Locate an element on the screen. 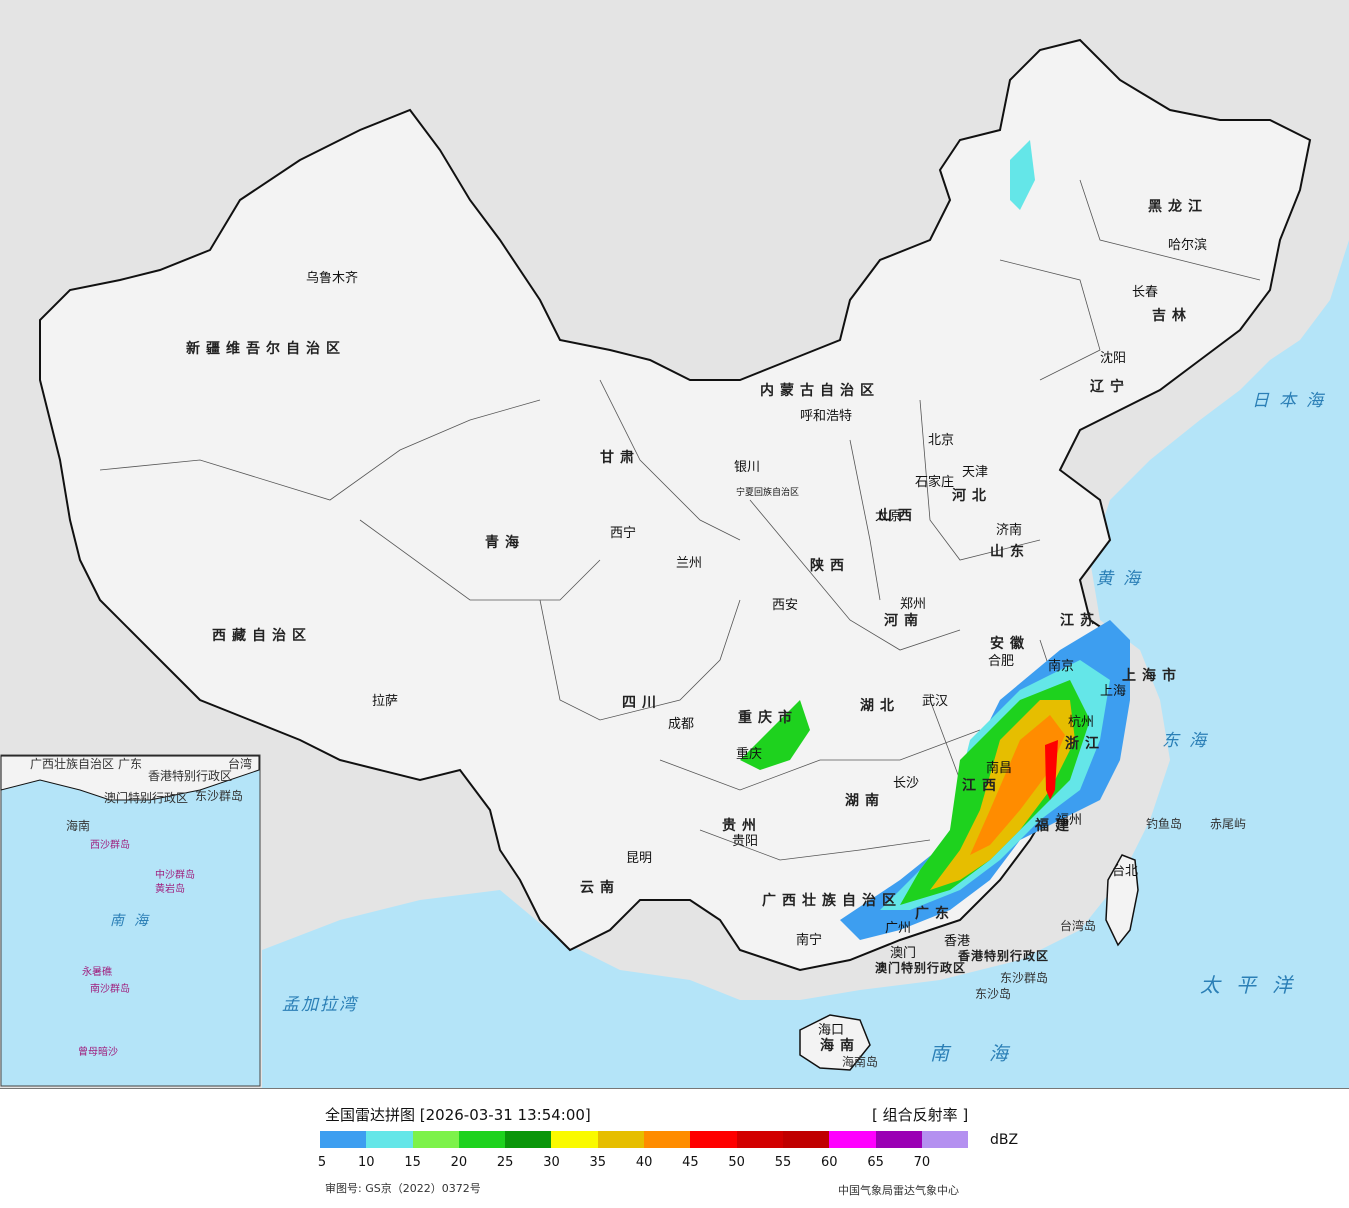 This screenshot has width=1349, height=1208. legend-tick-label: 25 is located at coordinates (505, 1162).